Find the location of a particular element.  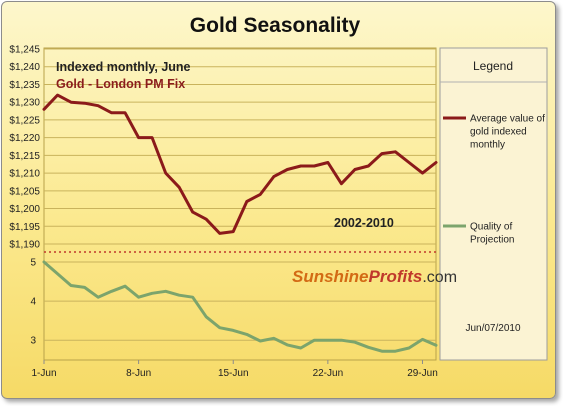

y-tick-upper: $1,205 is located at coordinates (24, 191).